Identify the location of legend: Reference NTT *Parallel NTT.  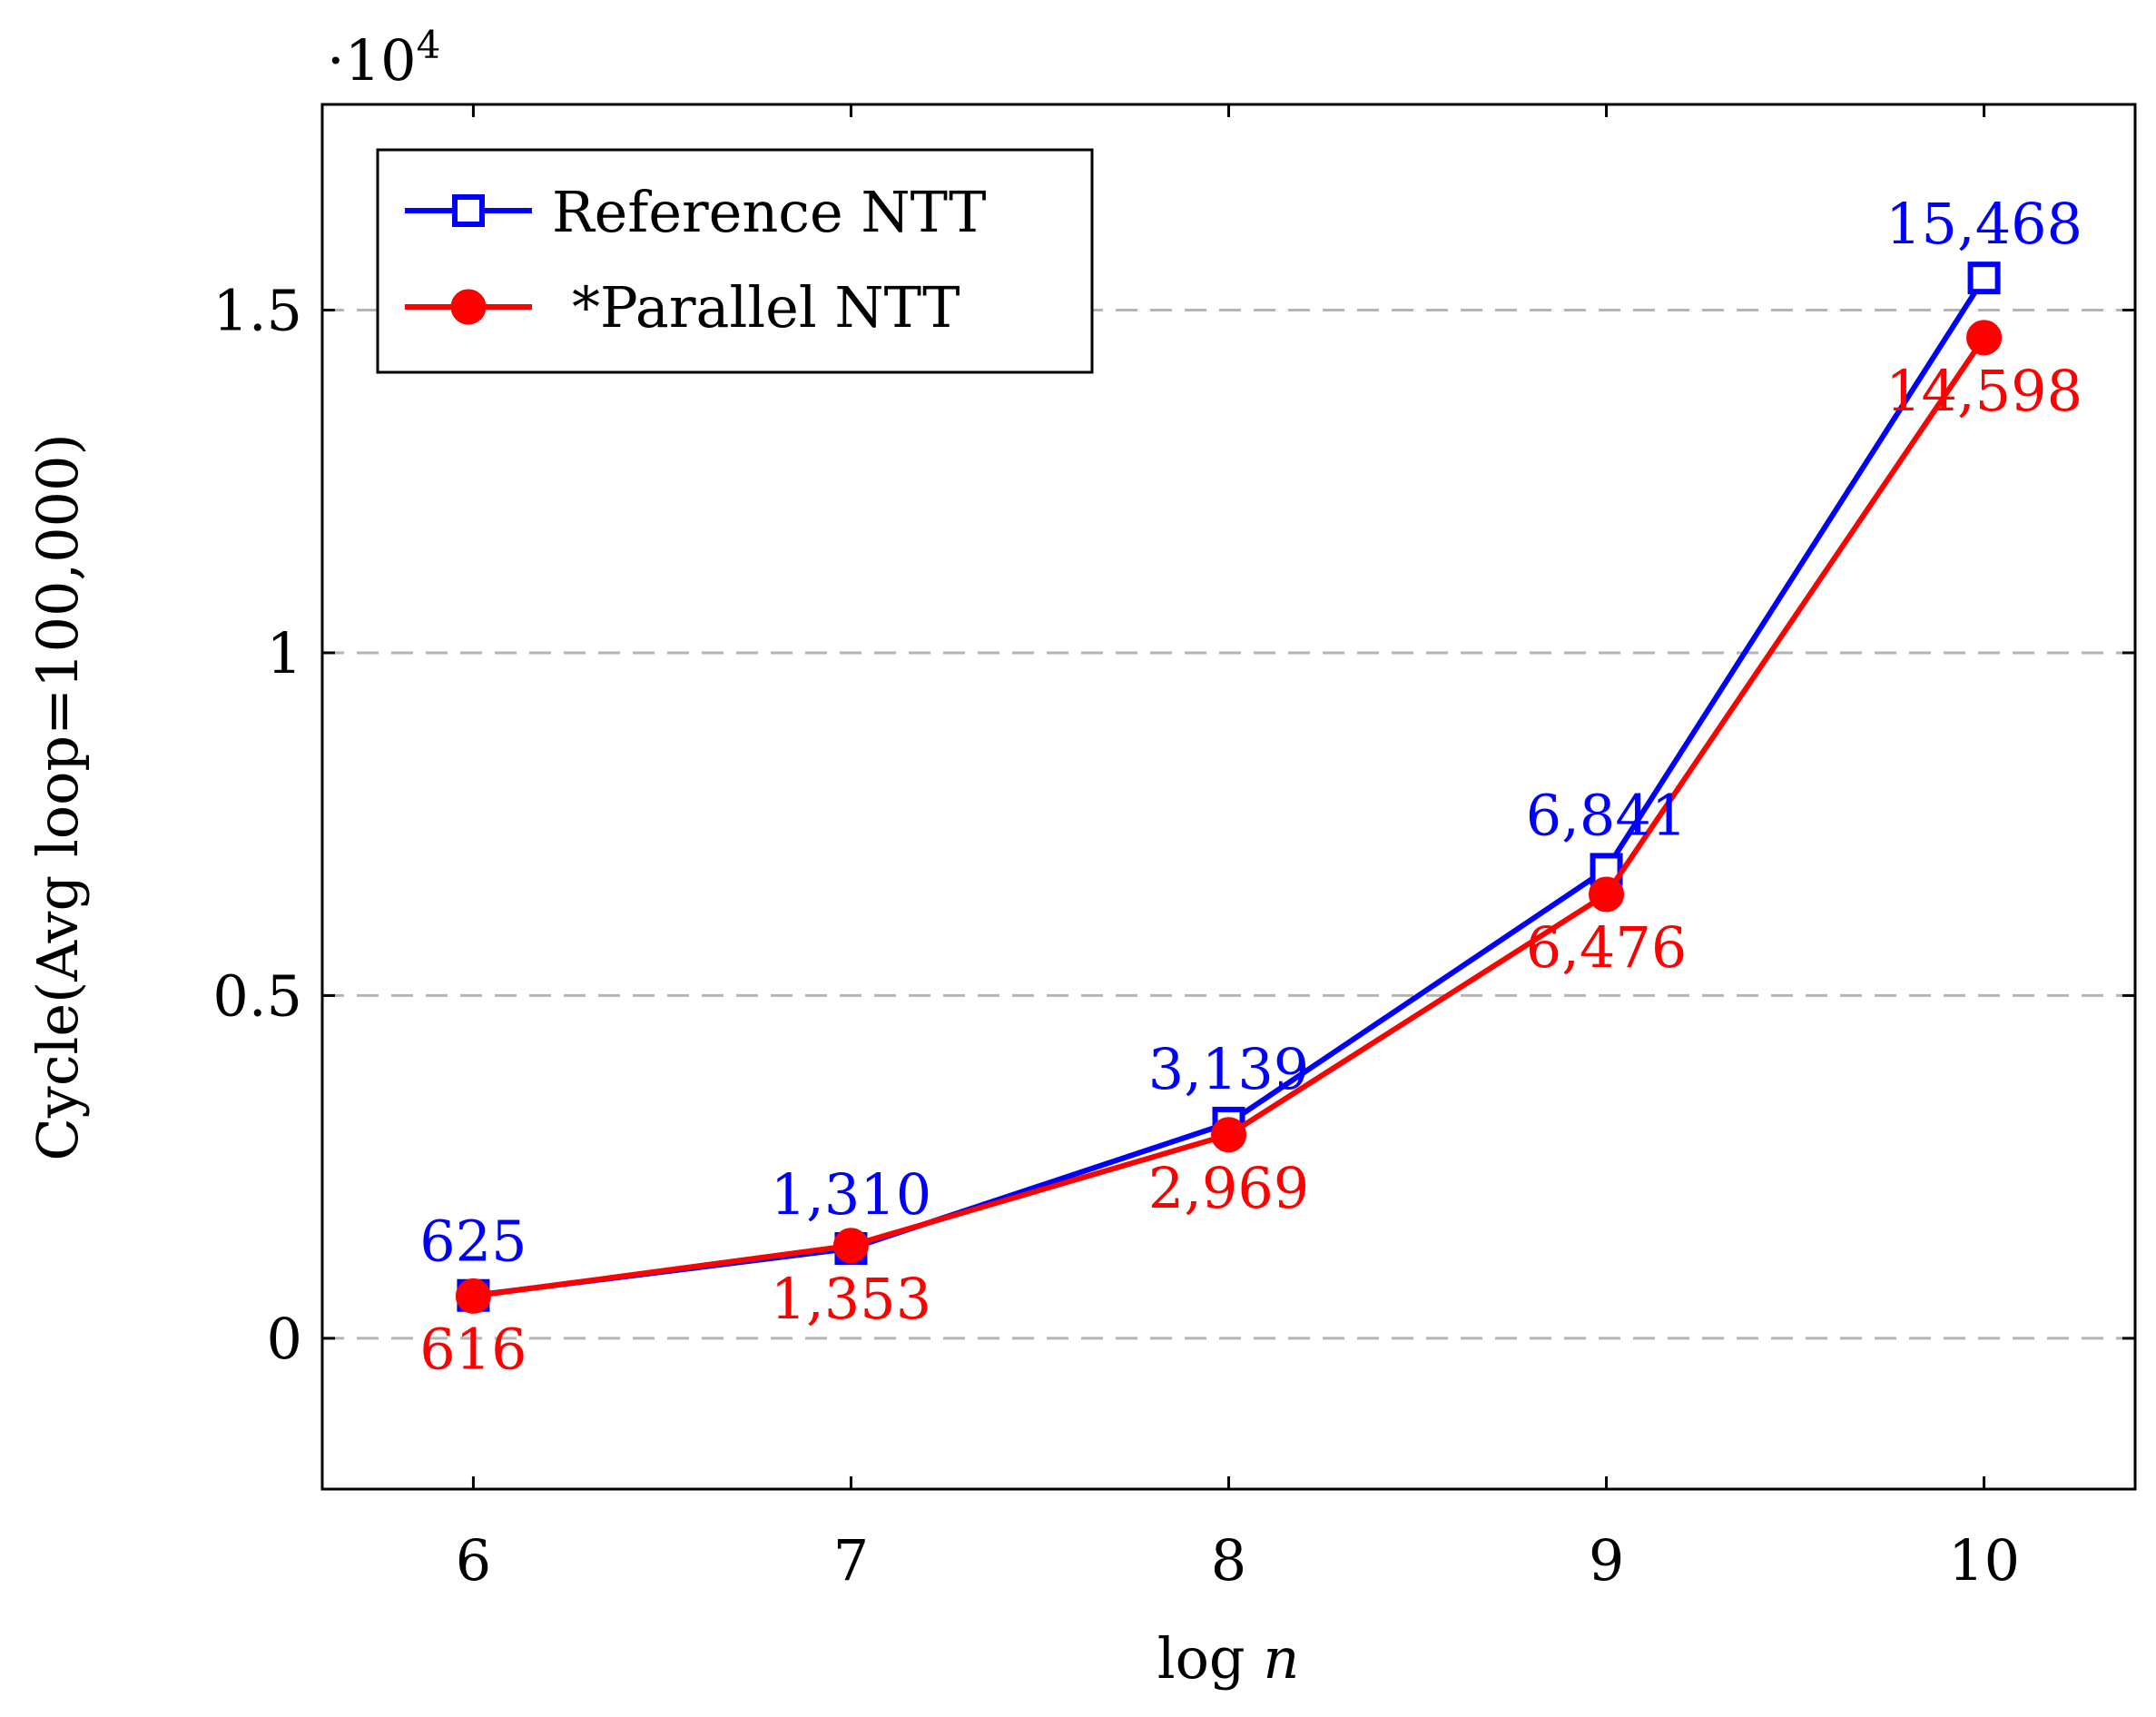
(735, 261).